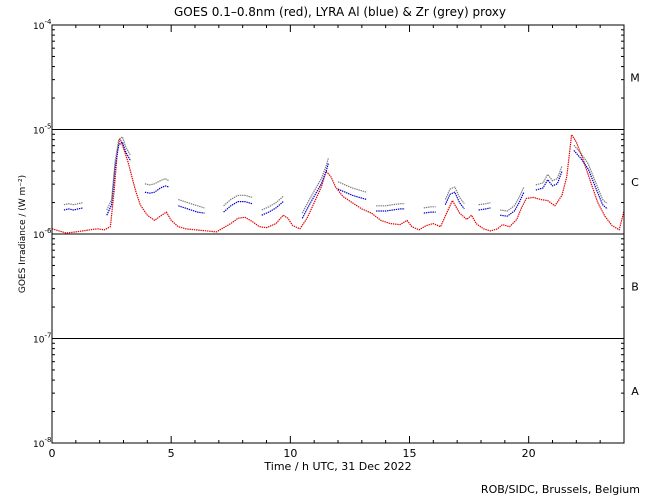 Image resolution: width=650 pixels, height=500 pixels. I want to click on y-tick-label: 10⁻⁷, so click(42, 339).